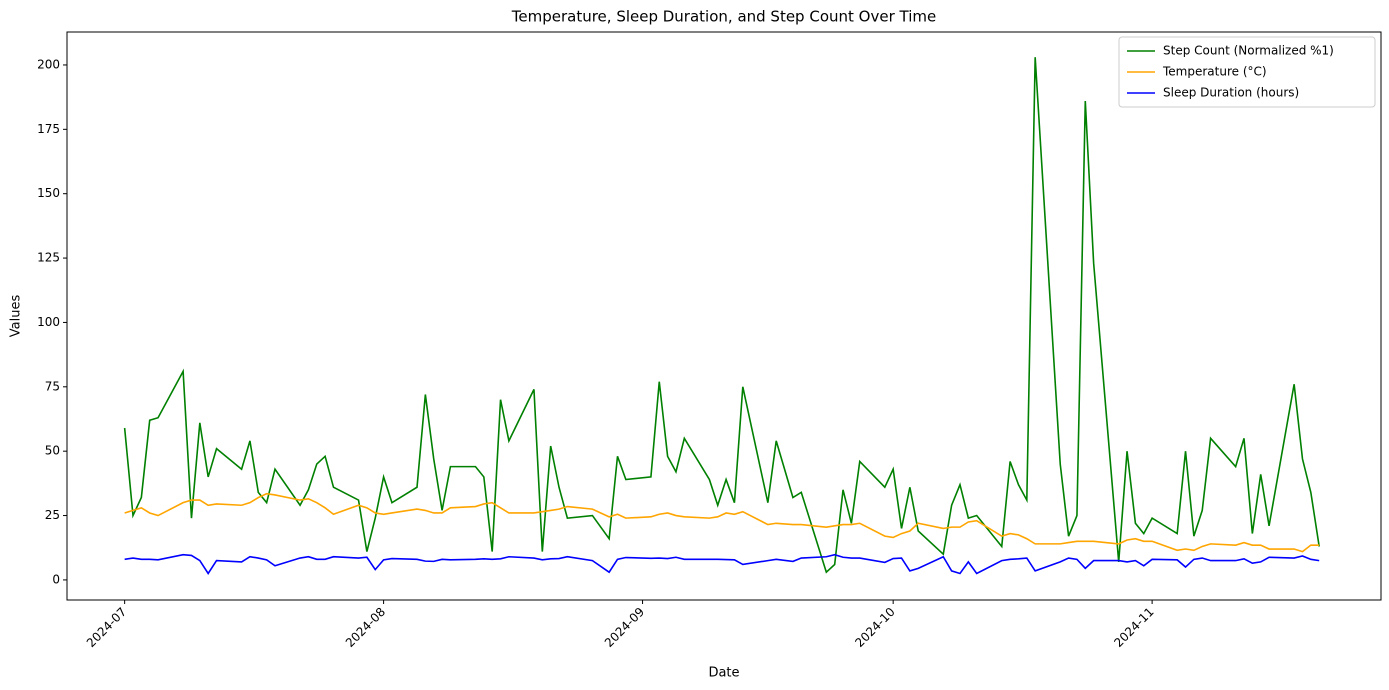  I want to click on y-tick-label: 150, so click(48, 193).